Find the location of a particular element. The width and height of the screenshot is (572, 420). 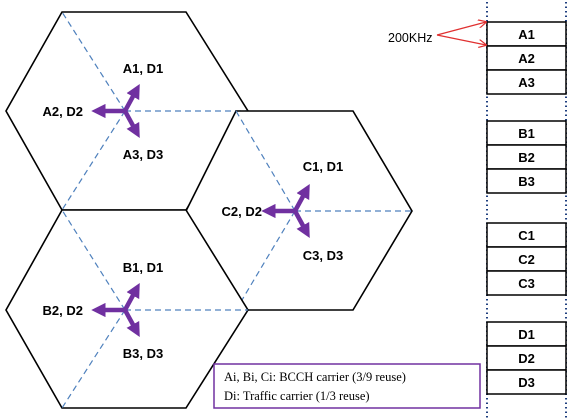

carrier-groups: A1 A2 A3 B1 B2 B3 C1 C2 C3 D1 D2 D3 is located at coordinates (526, 208).